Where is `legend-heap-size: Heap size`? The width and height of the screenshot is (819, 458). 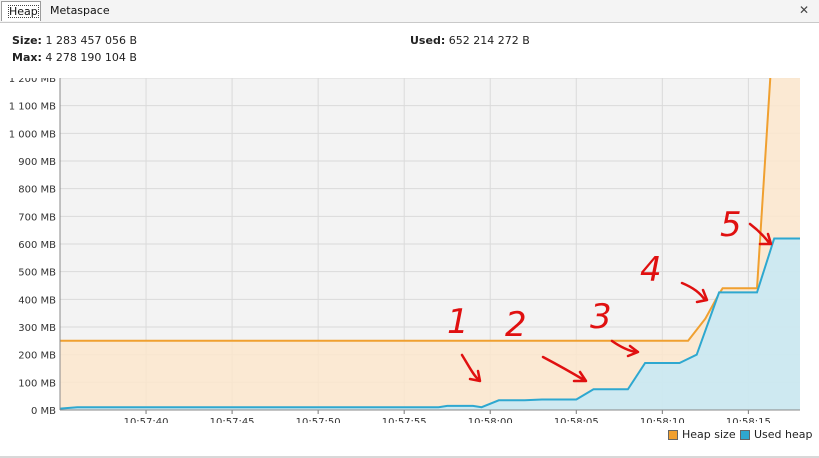
legend-heap-size: Heap size is located at coordinates (702, 434).